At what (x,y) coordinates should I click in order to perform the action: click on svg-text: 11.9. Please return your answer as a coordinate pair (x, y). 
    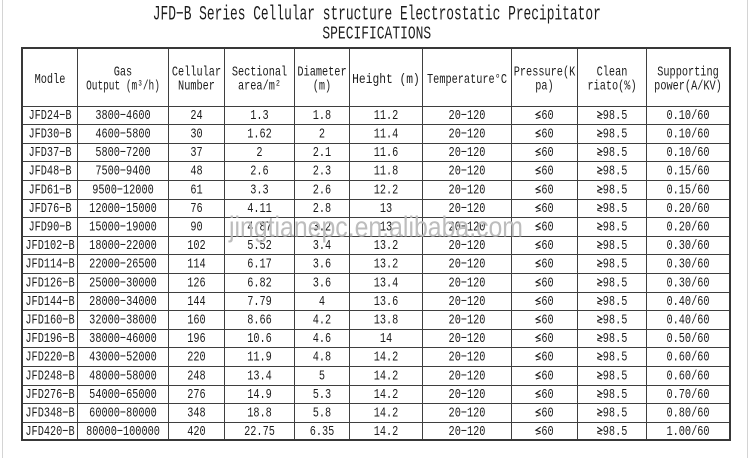
    Looking at the image, I should click on (259, 358).